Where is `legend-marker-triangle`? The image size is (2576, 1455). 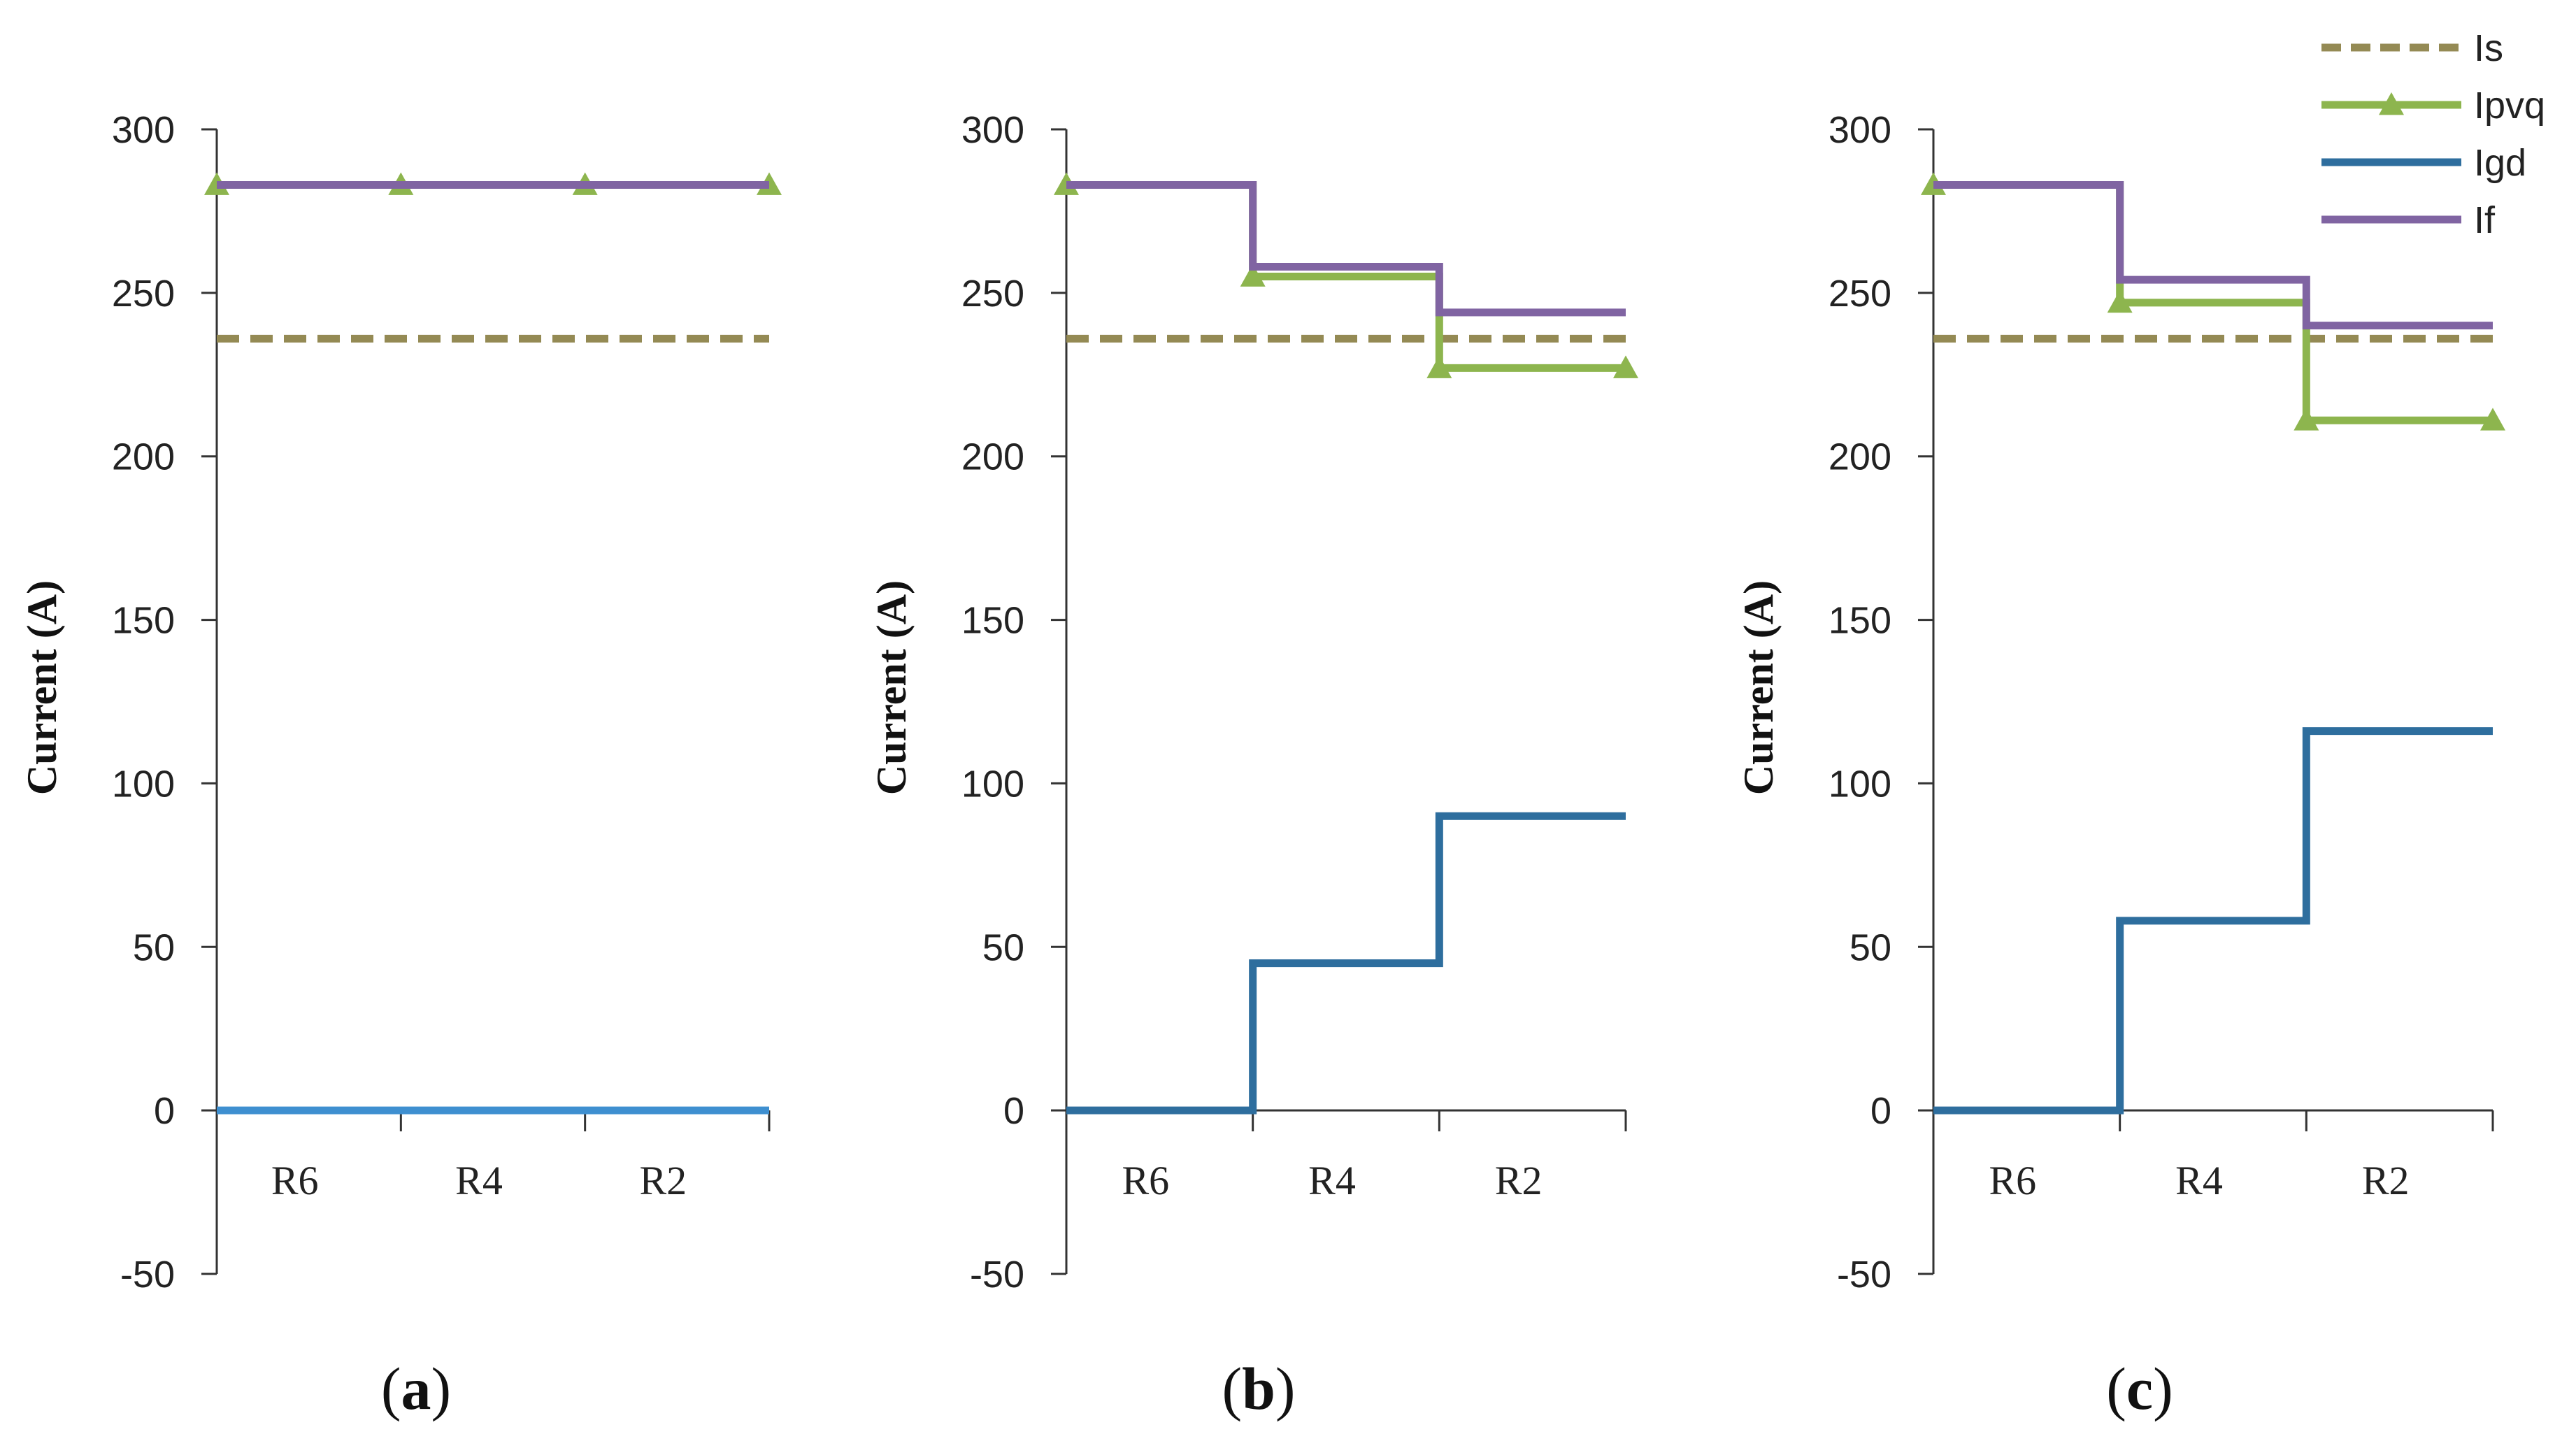 legend-marker-triangle is located at coordinates (2391, 104).